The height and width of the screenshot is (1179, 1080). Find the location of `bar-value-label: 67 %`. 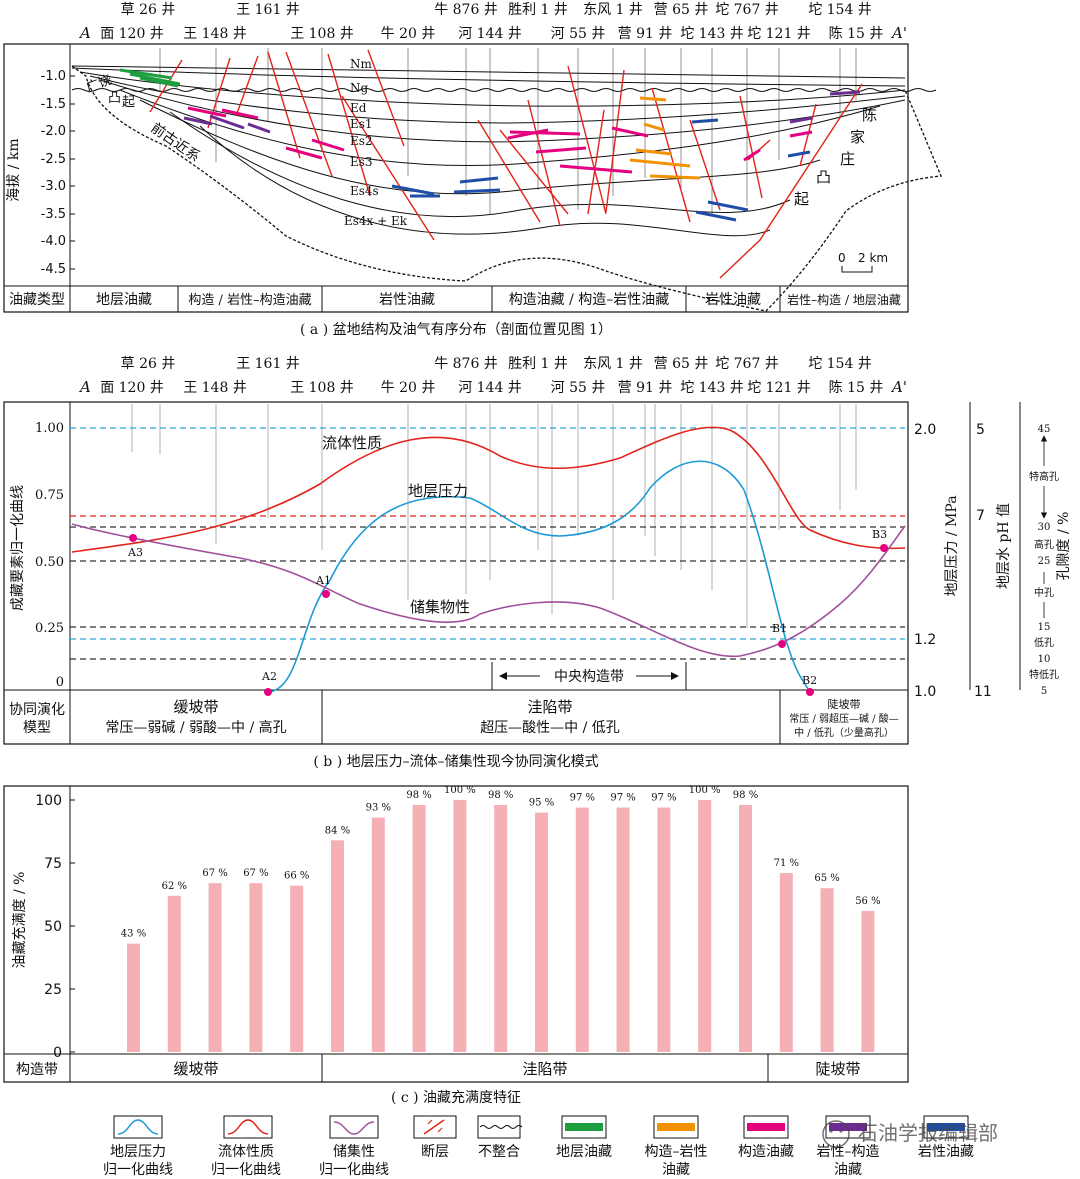

bar-value-label: 67 % is located at coordinates (214, 873).